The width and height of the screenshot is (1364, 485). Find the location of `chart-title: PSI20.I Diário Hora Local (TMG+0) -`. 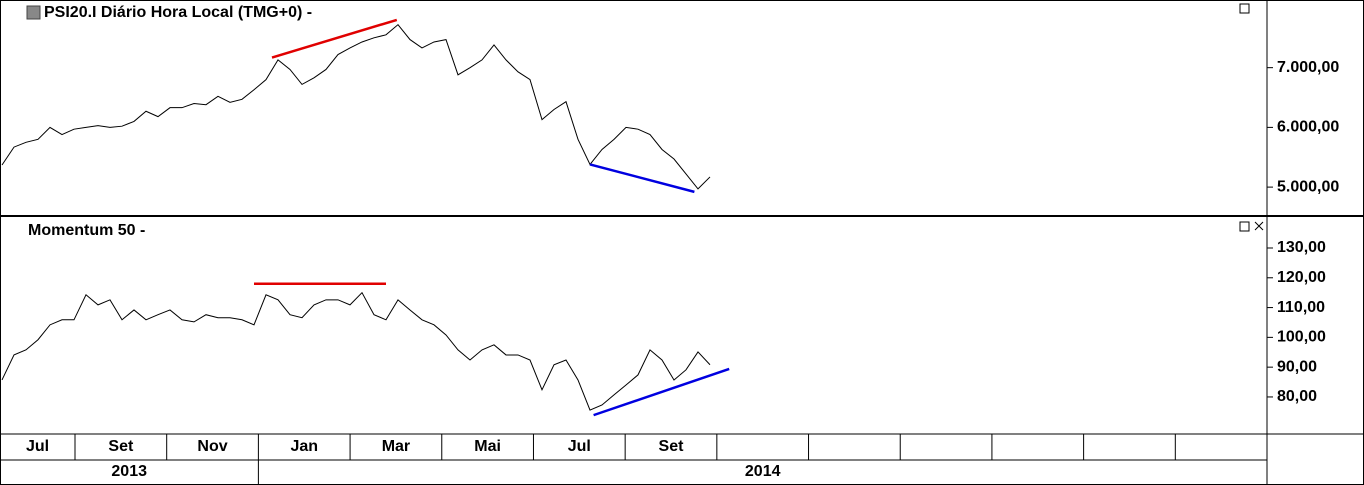

chart-title: PSI20.I Diário Hora Local (TMG+0) - is located at coordinates (178, 12).